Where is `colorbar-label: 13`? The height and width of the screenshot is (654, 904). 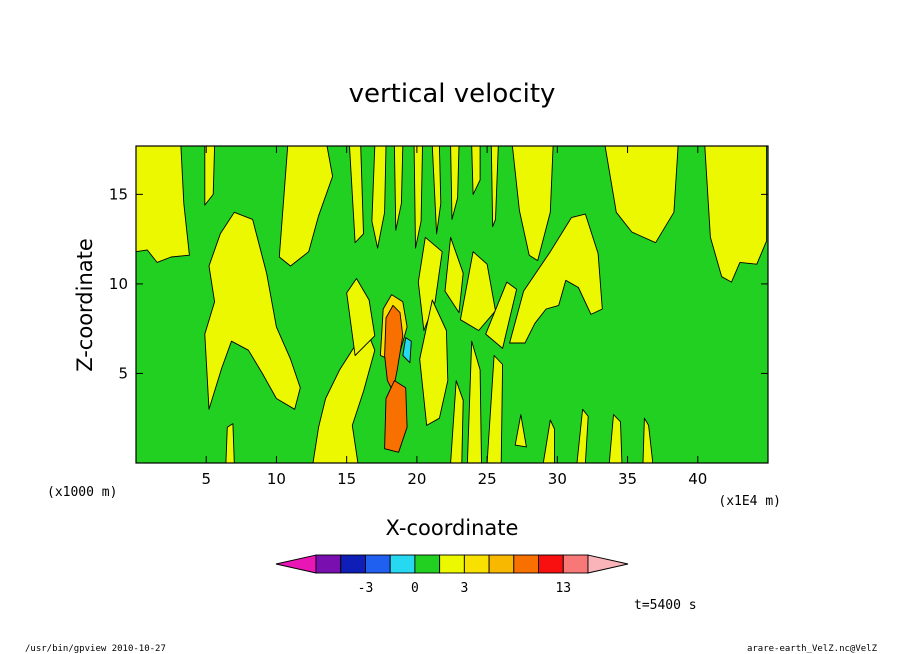 colorbar-label: 13 is located at coordinates (563, 588).